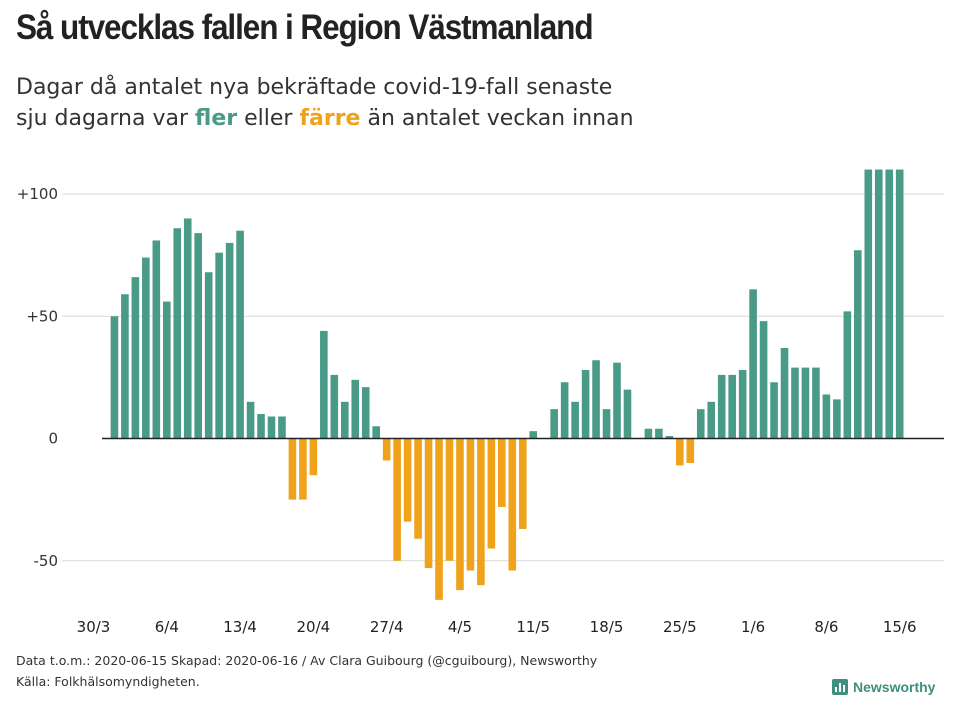 The image size is (960, 704). I want to click on x-tick-label: 27/4, so click(387, 627).